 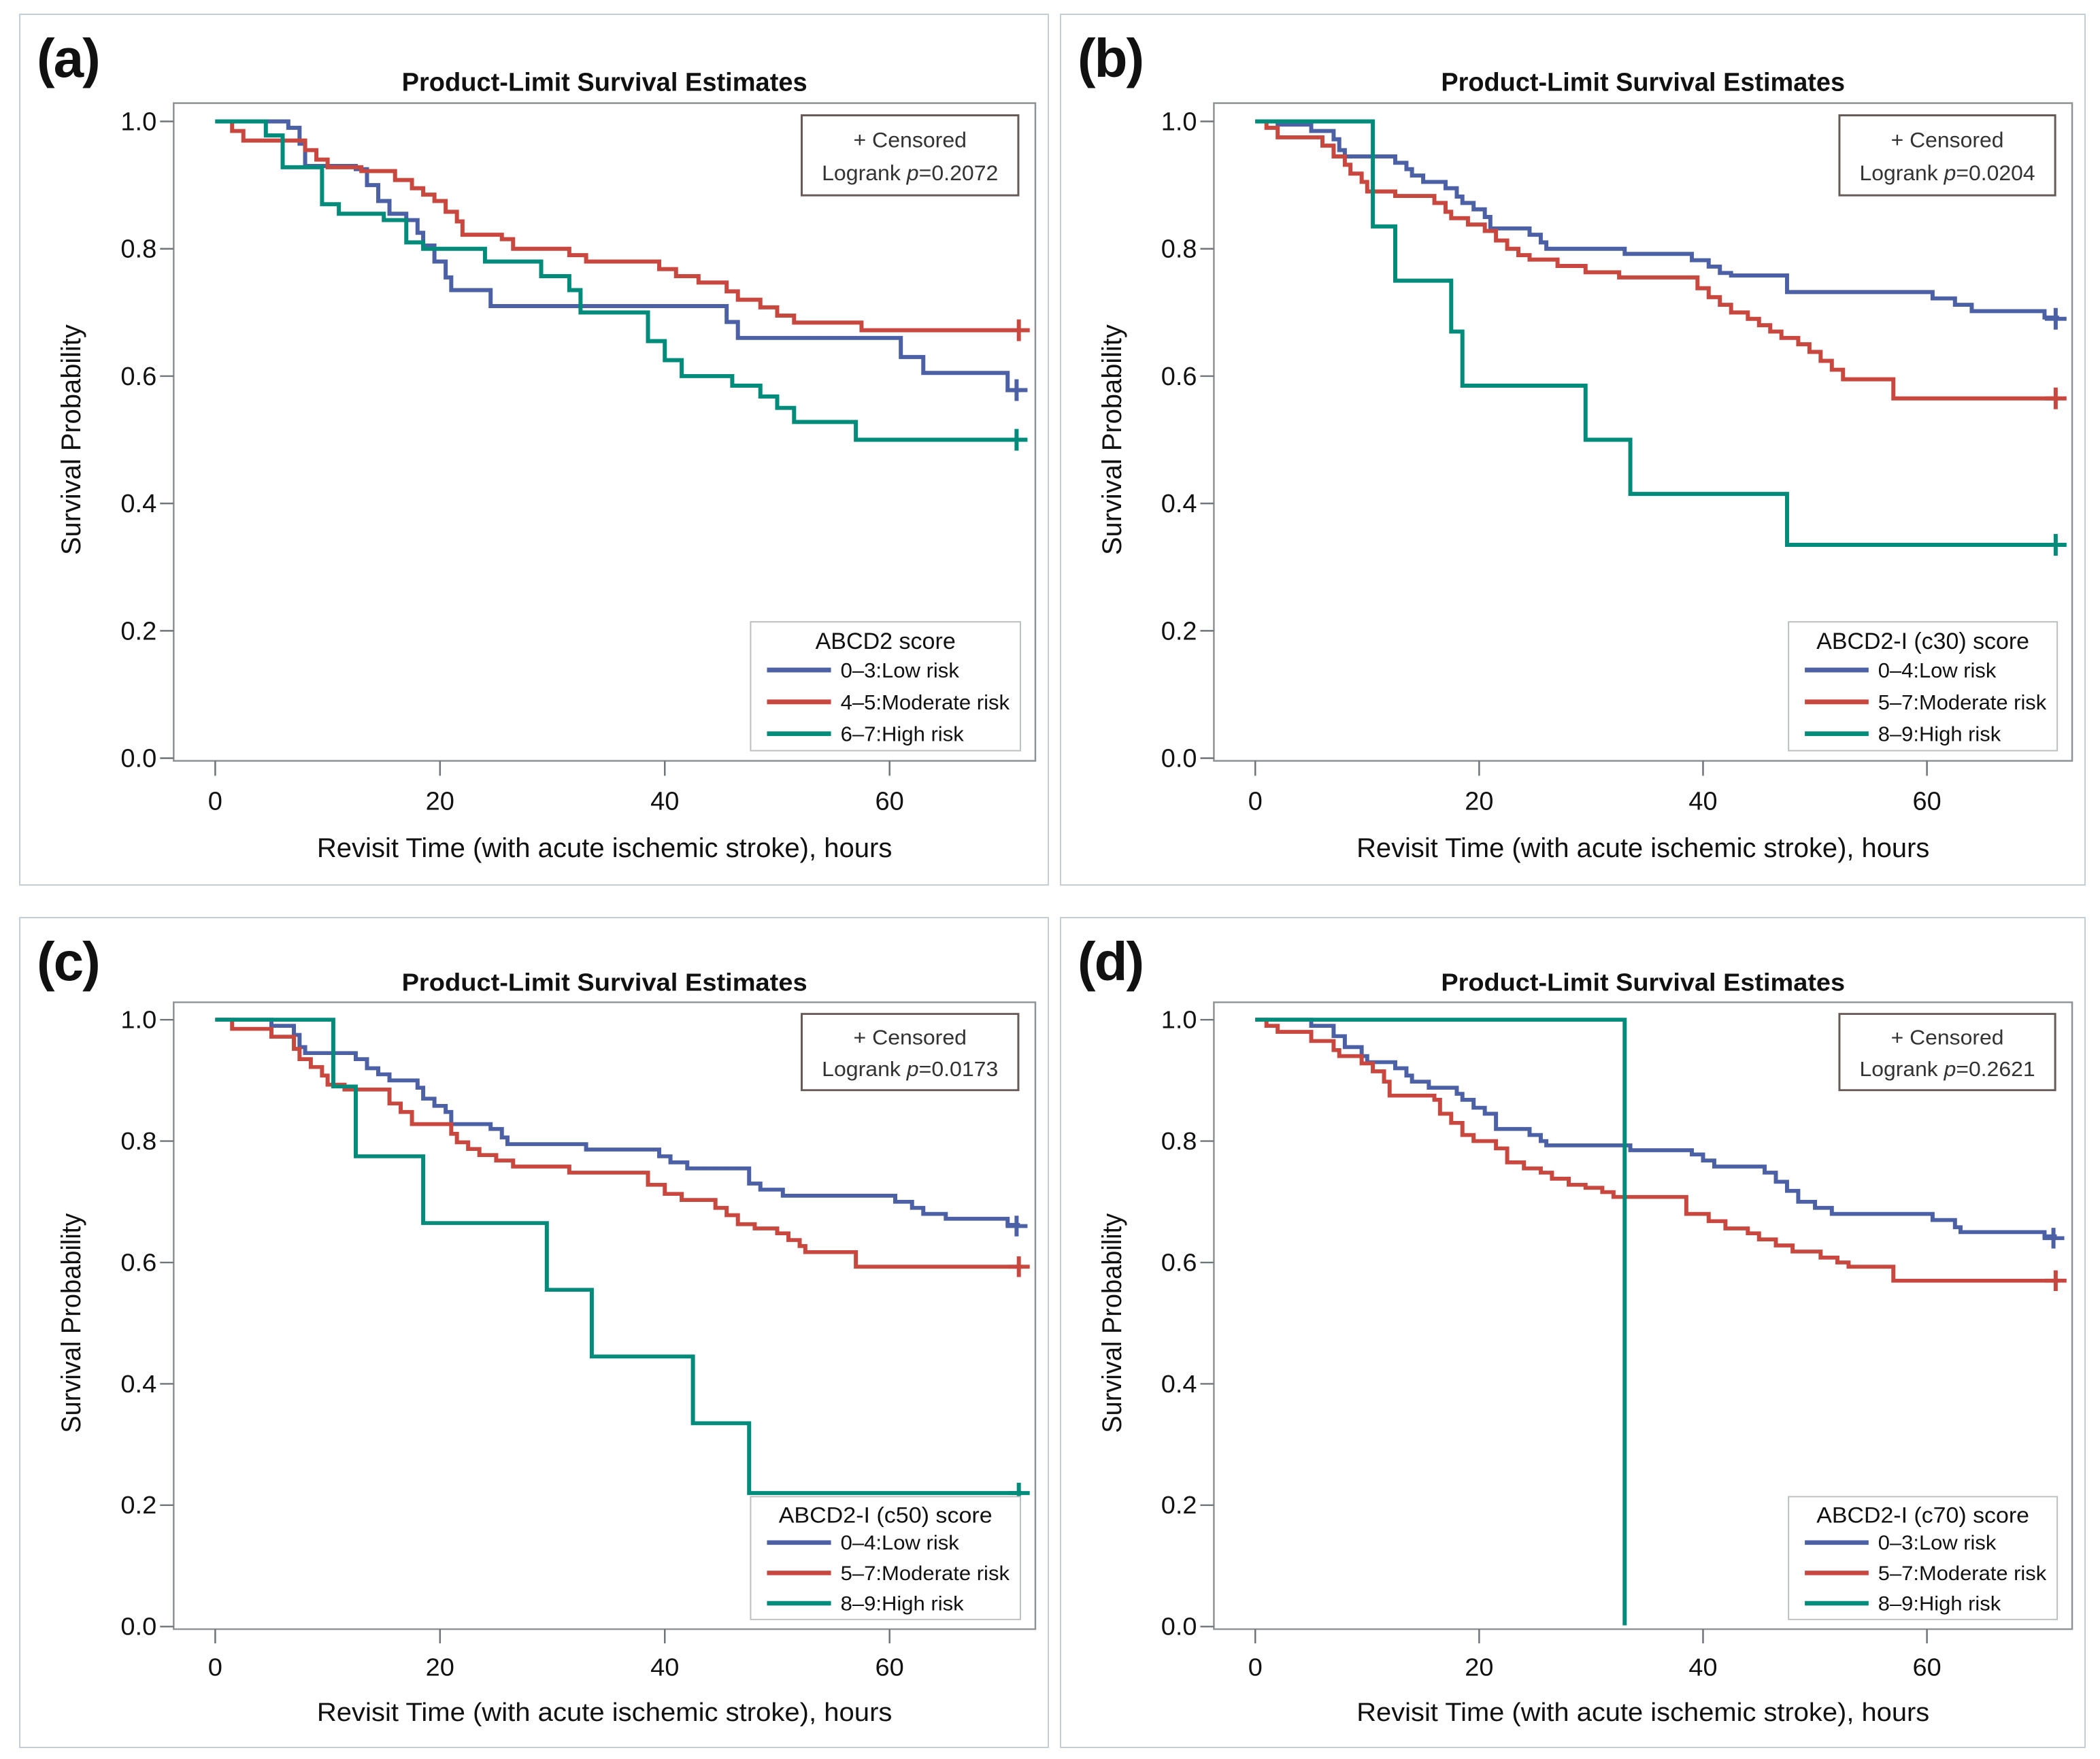 What do you see at coordinates (69, 961) in the screenshot?
I see `panel-label-c: (c)` at bounding box center [69, 961].